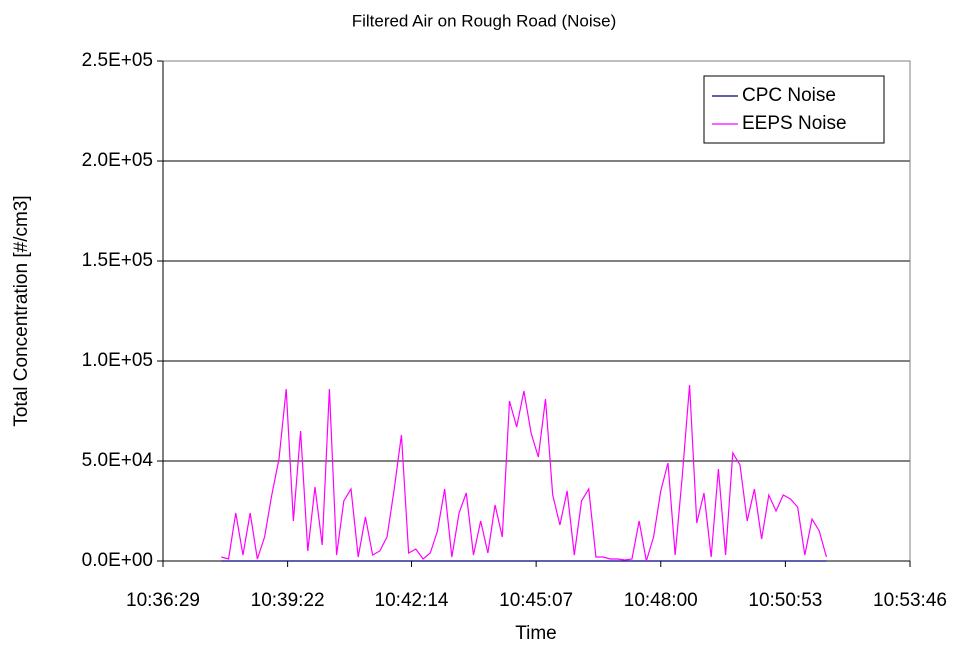  What do you see at coordinates (785, 600) in the screenshot?
I see `x-tick-label: 10:50:53` at bounding box center [785, 600].